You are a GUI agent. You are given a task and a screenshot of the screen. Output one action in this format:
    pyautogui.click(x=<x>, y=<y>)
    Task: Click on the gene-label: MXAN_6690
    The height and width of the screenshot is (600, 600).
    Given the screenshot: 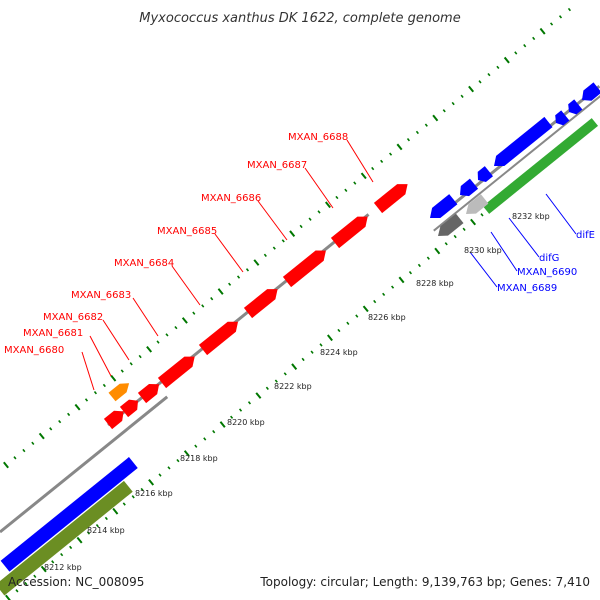 What is the action you would take?
    pyautogui.click(x=547, y=272)
    